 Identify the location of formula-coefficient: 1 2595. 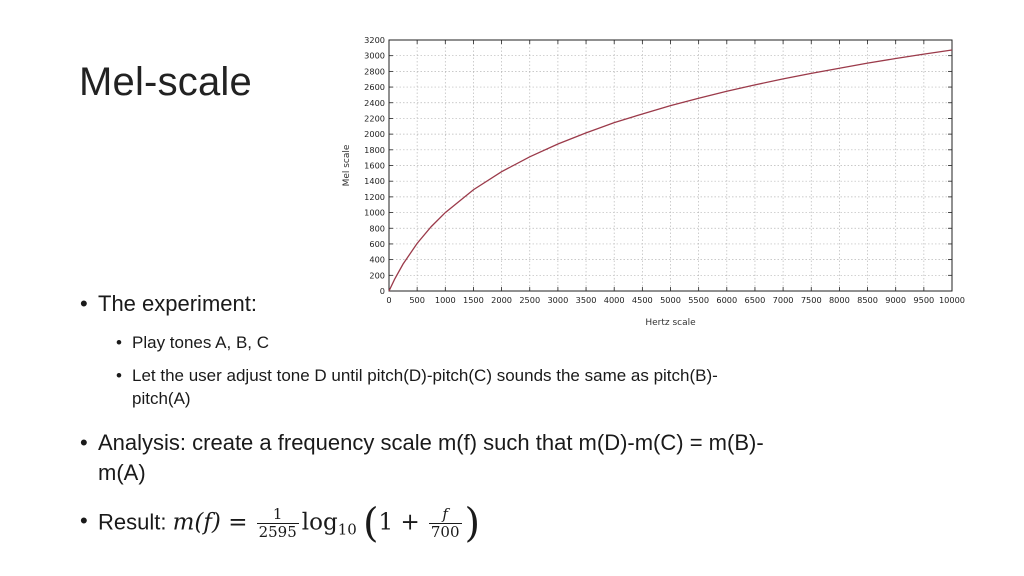
(277, 523).